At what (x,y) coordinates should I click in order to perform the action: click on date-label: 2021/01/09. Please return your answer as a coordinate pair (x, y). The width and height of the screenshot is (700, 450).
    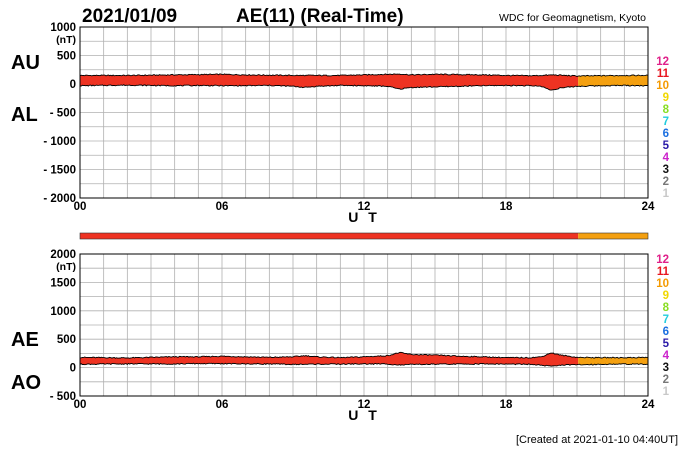
    Looking at the image, I should click on (129, 16).